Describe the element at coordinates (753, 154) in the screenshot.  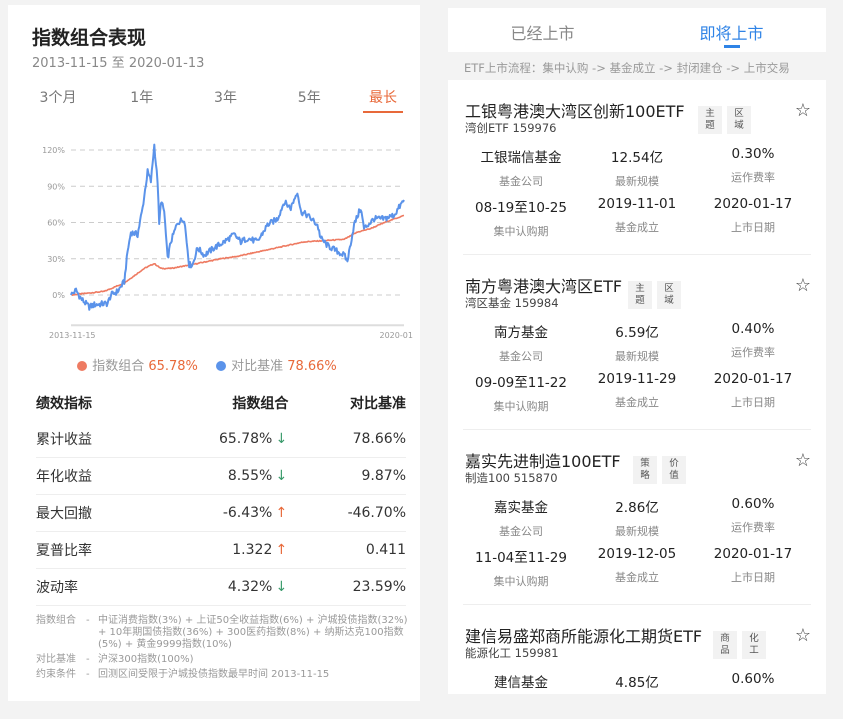
I see `value: 0.30%` at that location.